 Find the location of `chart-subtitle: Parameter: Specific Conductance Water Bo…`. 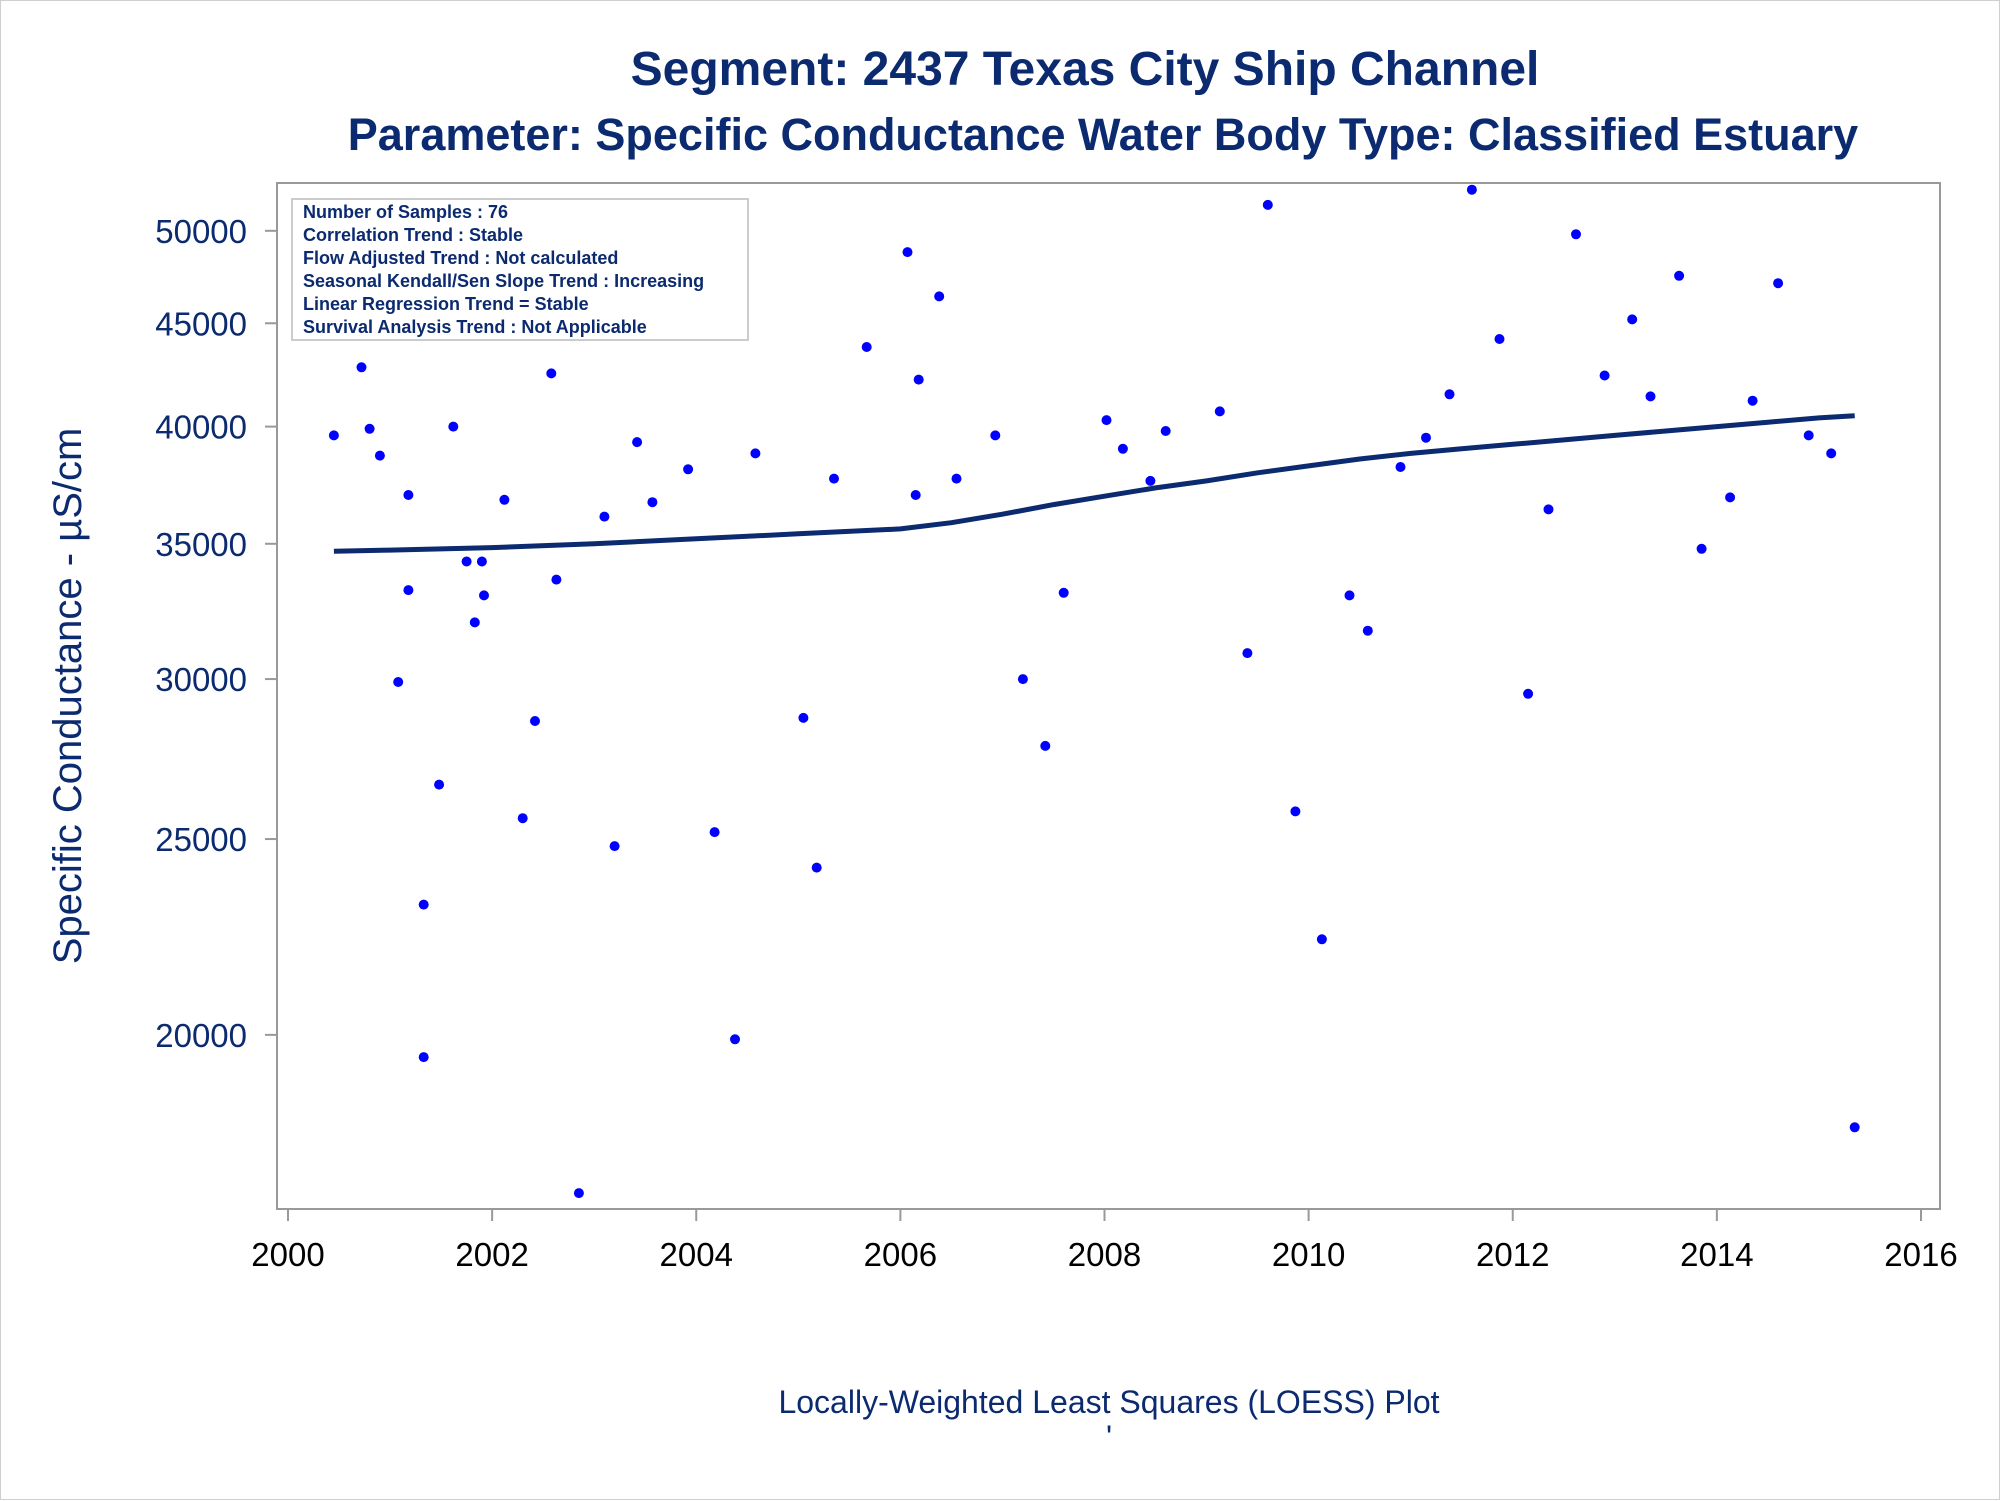

chart-subtitle: Parameter: Specific Conductance Water Bo… is located at coordinates (1103, 134).